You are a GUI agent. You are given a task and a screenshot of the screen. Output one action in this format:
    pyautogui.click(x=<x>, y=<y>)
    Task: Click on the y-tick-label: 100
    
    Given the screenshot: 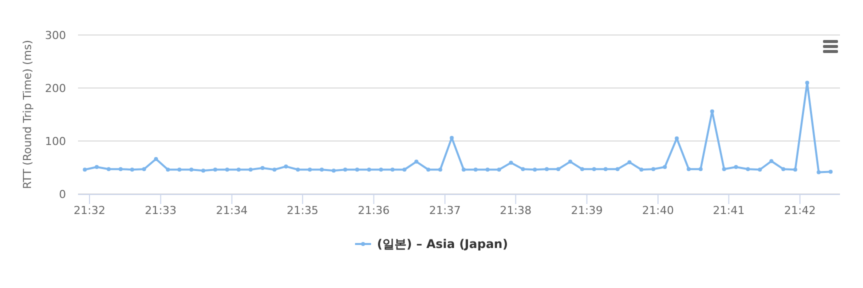 What is the action you would take?
    pyautogui.click(x=55, y=141)
    